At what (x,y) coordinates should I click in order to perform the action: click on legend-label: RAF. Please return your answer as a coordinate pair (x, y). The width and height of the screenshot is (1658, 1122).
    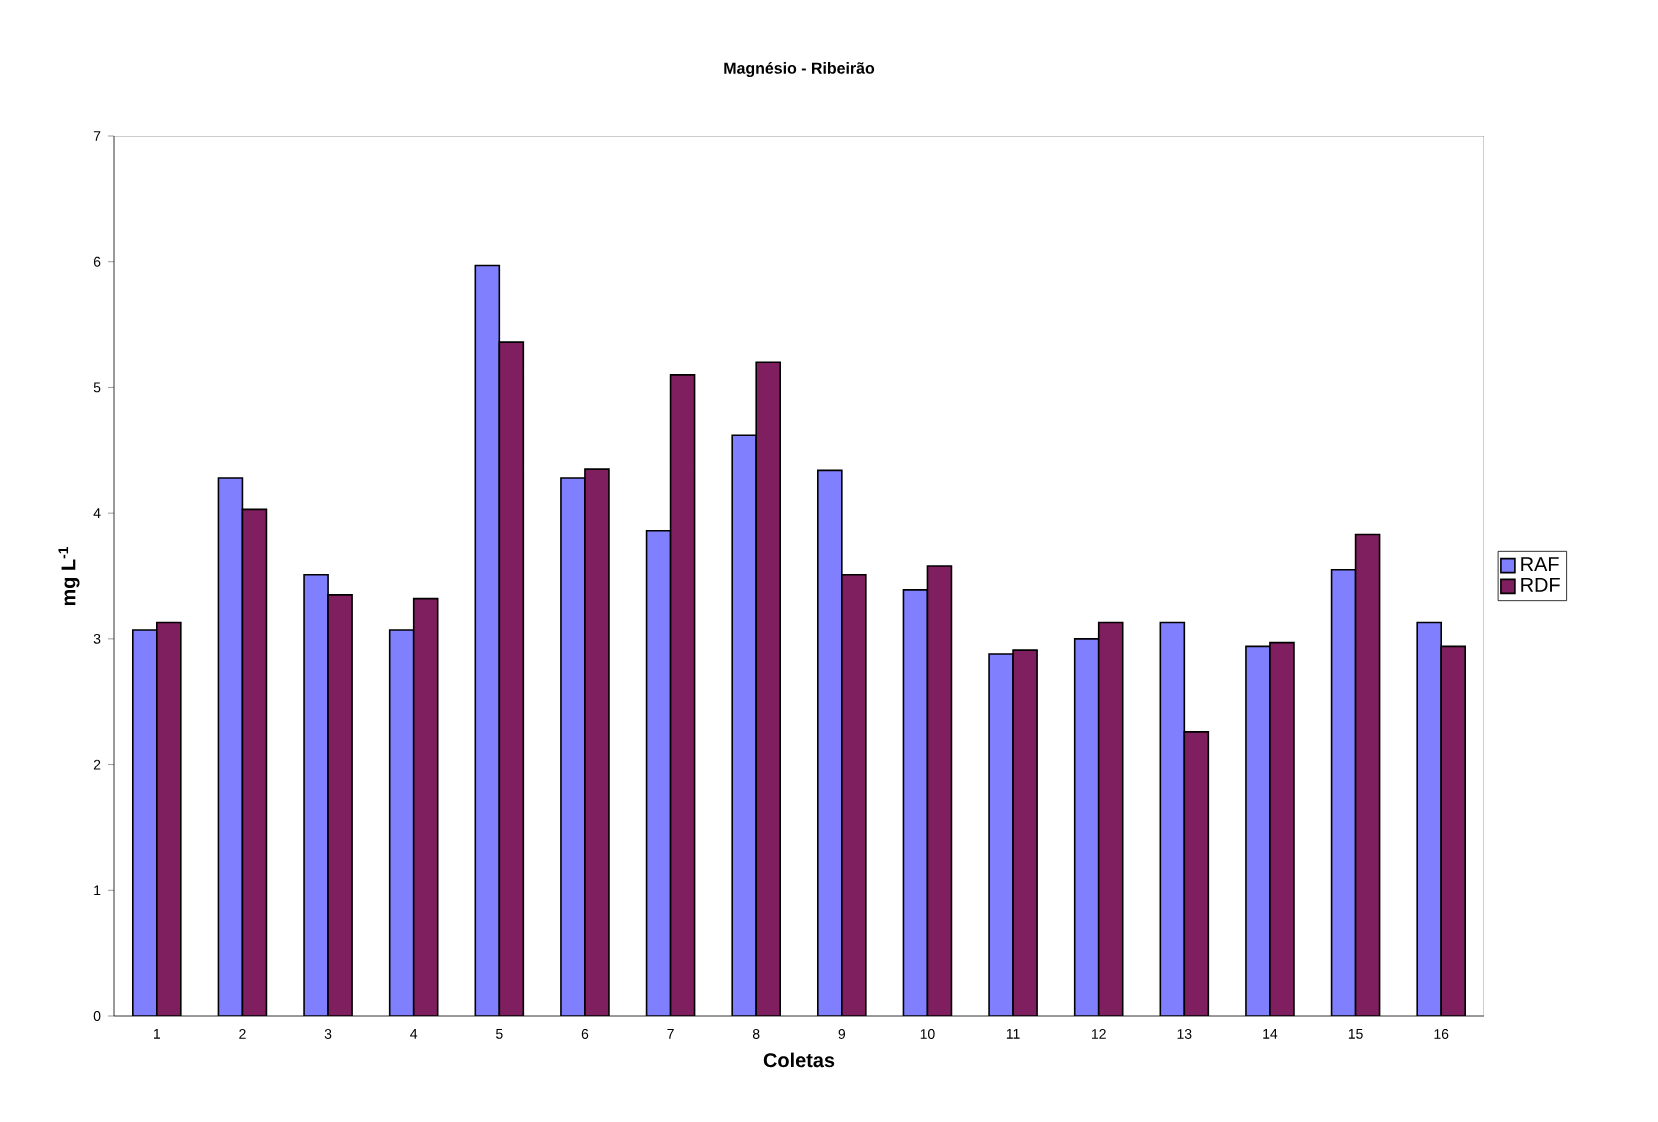
    Looking at the image, I should click on (1540, 564).